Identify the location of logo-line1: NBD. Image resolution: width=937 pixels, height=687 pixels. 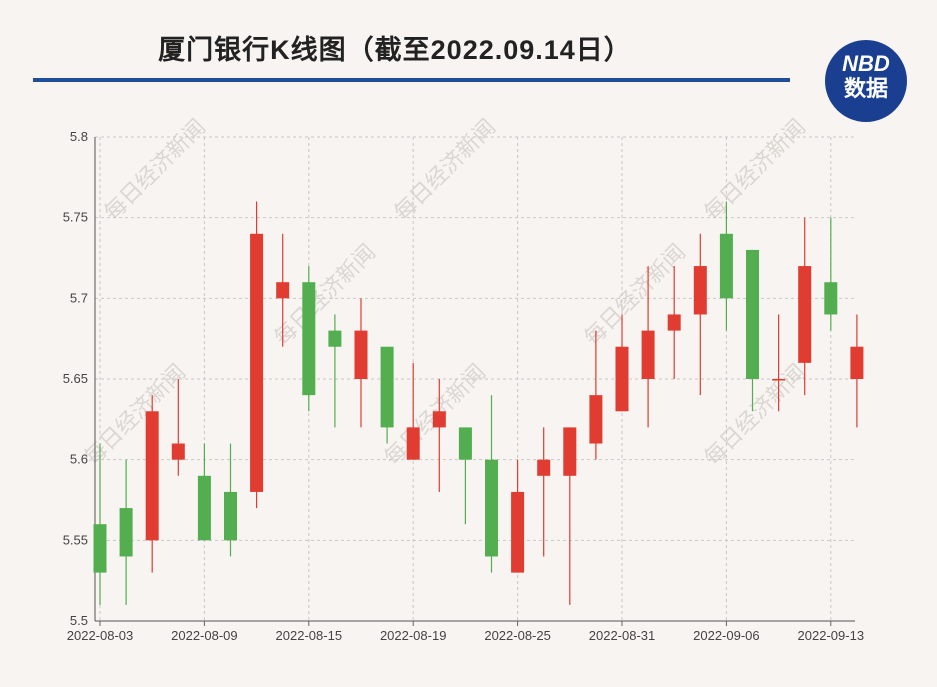
(866, 63).